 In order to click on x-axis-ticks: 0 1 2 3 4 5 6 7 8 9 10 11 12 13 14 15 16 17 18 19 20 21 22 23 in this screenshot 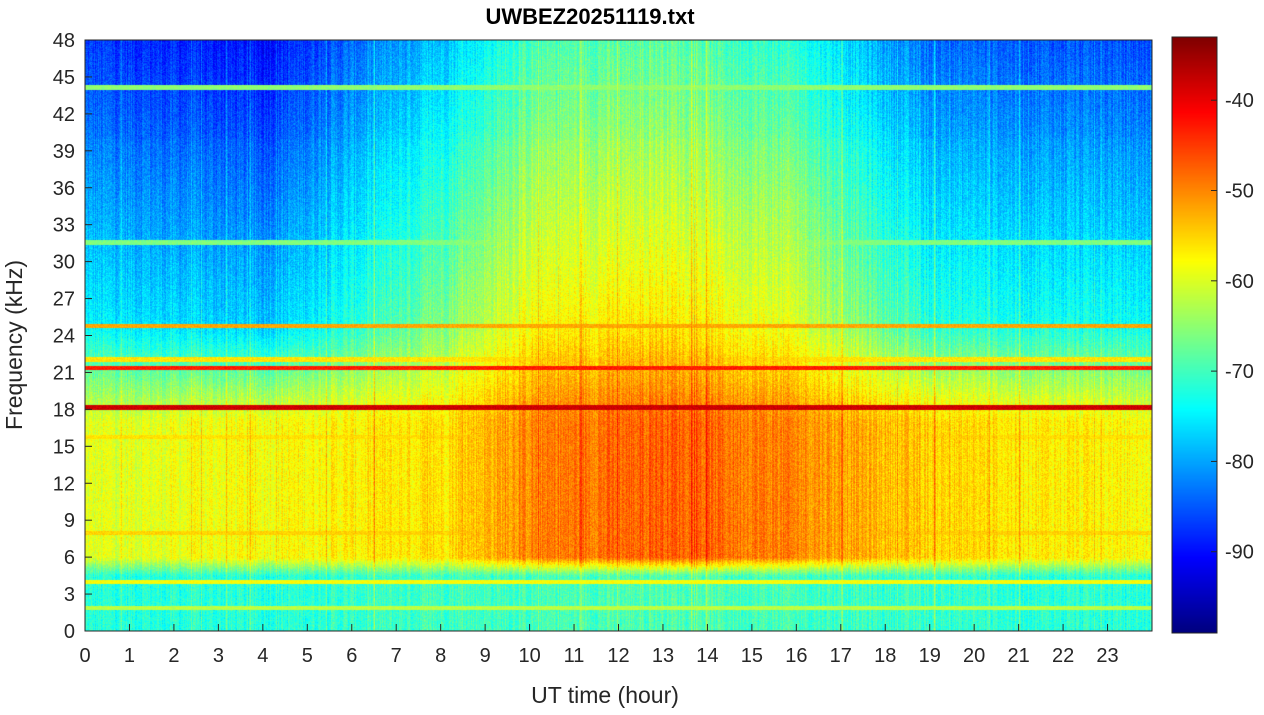, I will do `click(599, 645)`.